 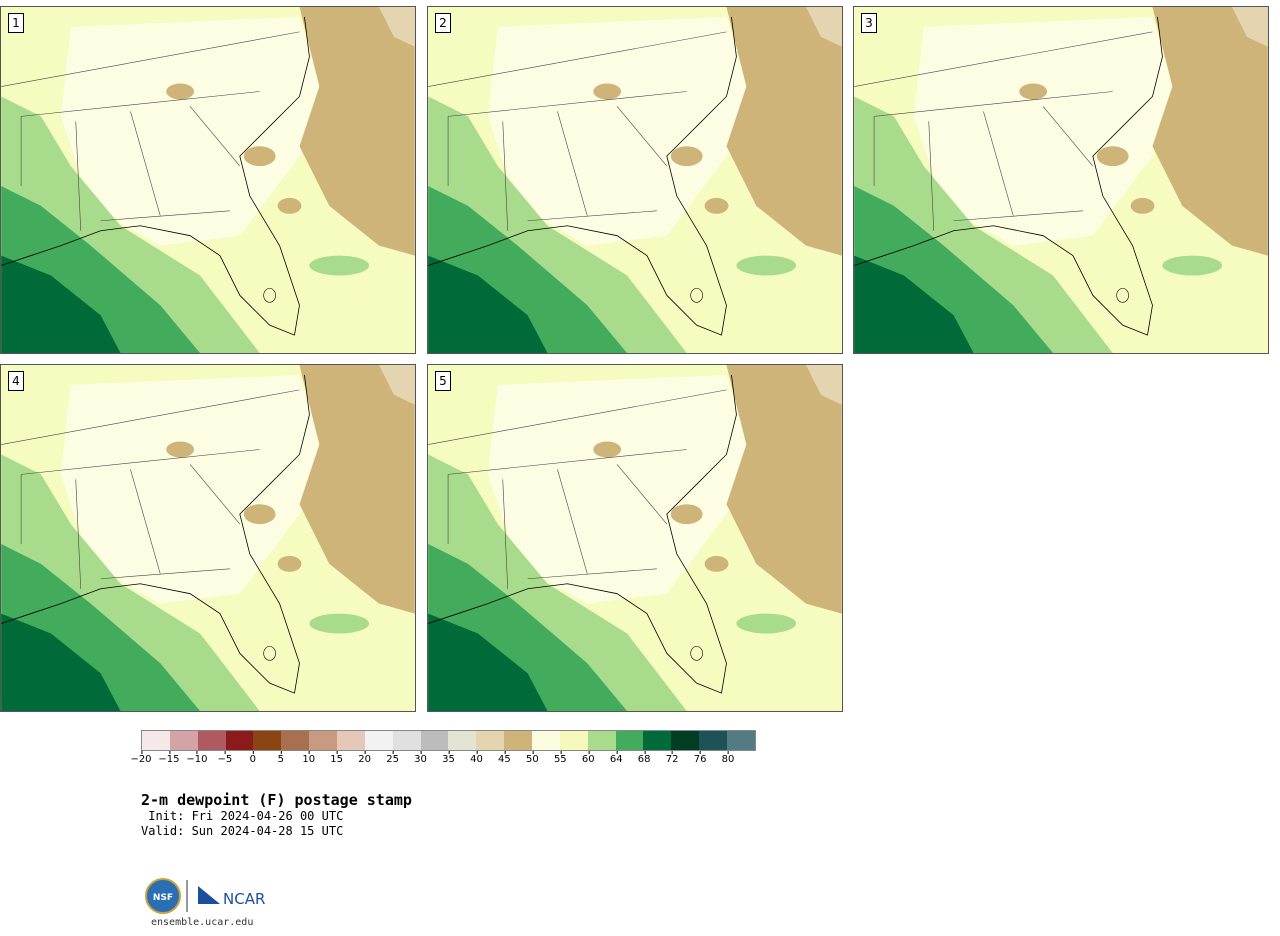 I want to click on panel-label-5: 5, so click(x=443, y=381).